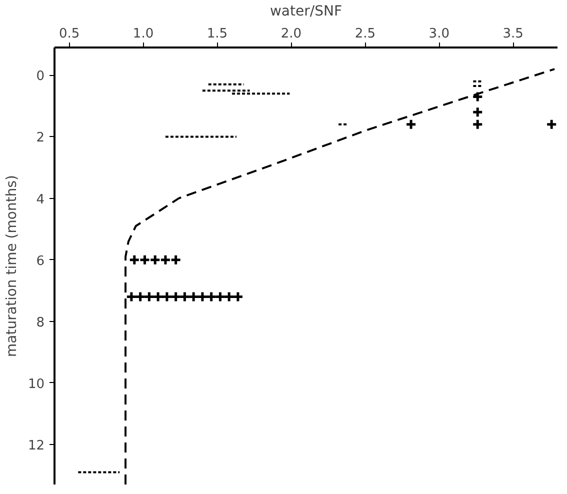 This screenshot has width=567, height=494. Describe the element at coordinates (40, 200) in the screenshot. I see `y-tick-label: 4` at that location.